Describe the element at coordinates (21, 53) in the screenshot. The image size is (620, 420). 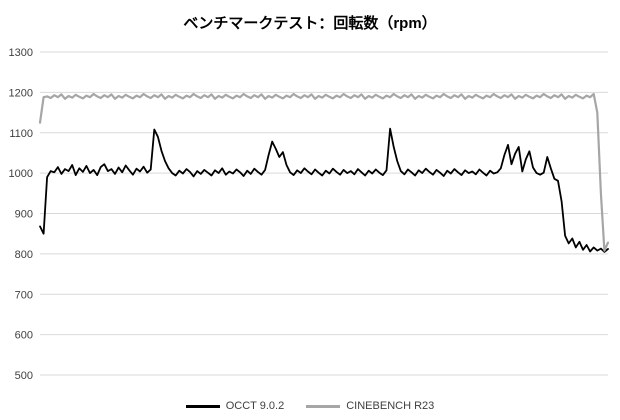
I see `y-axis-tick-label: 1300` at that location.